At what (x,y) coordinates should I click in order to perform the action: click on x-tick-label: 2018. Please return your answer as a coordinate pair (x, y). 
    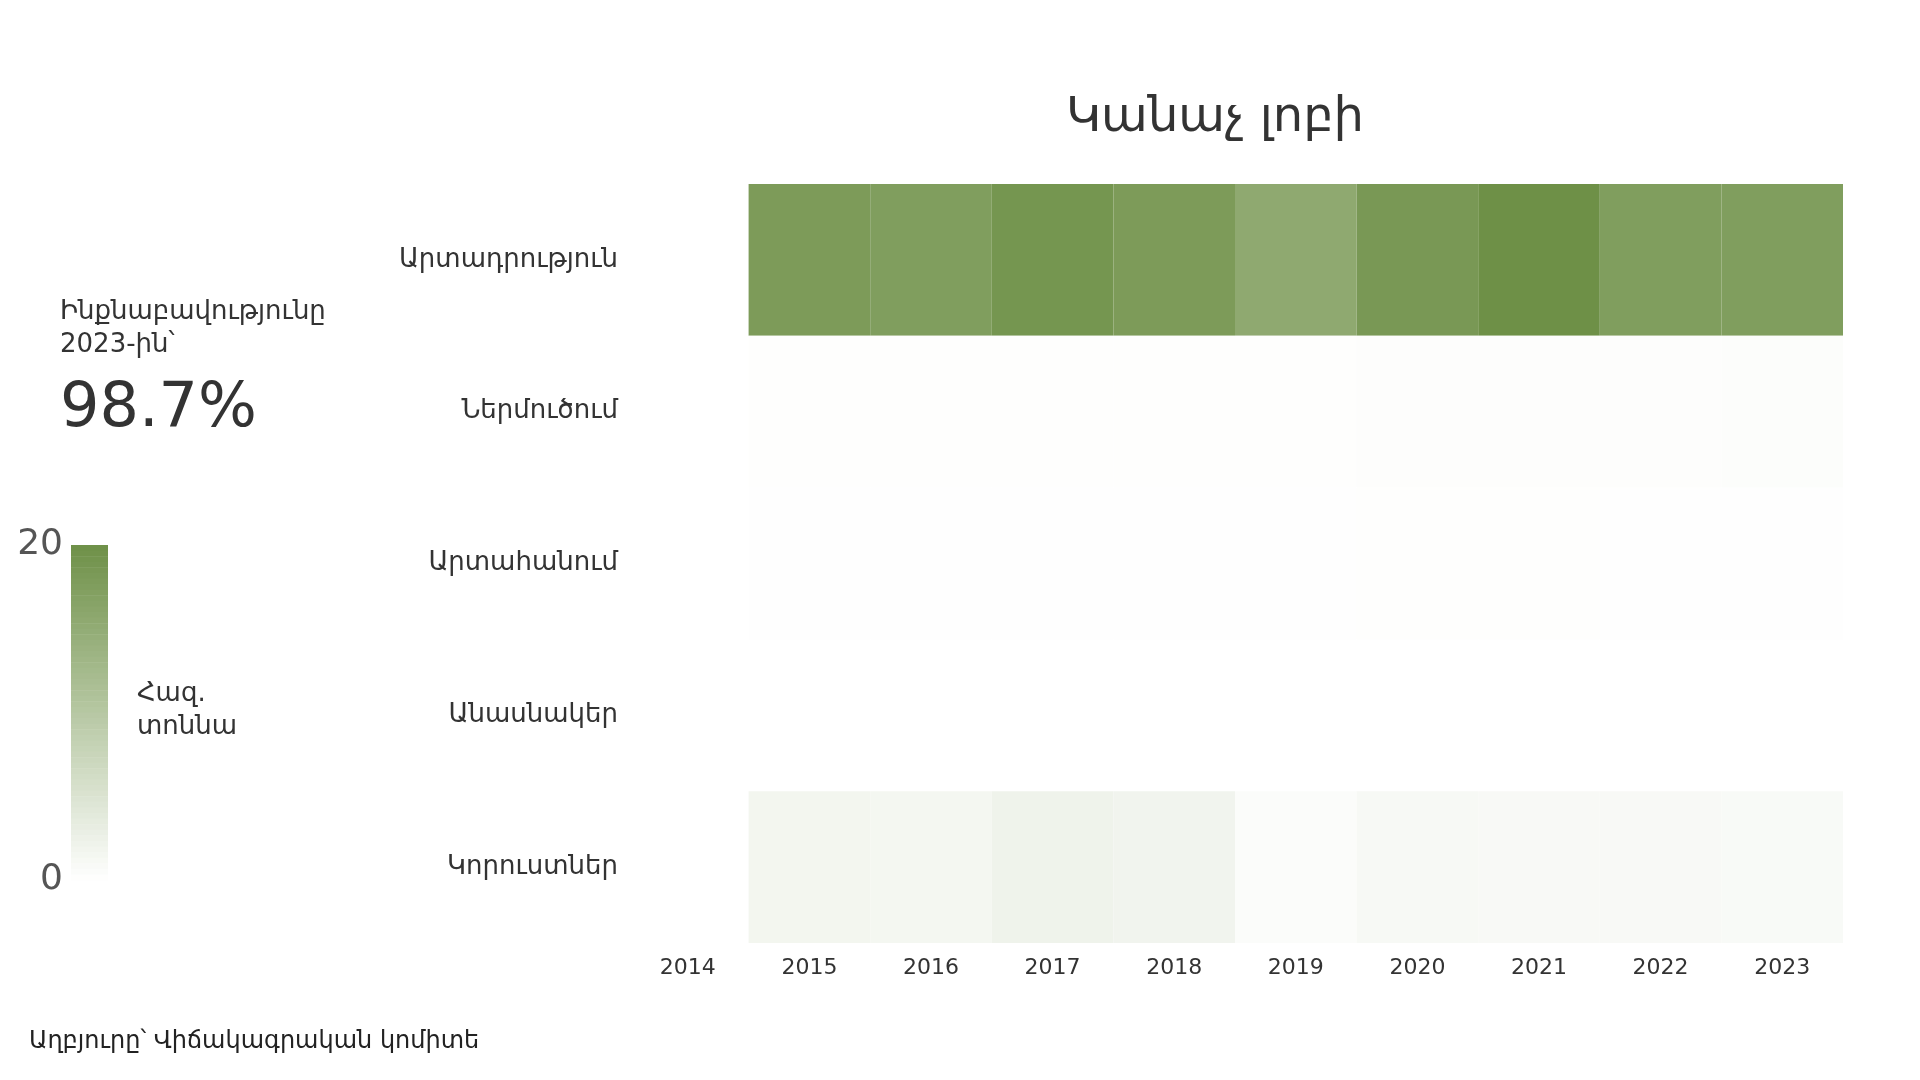
    Looking at the image, I should click on (1174, 966).